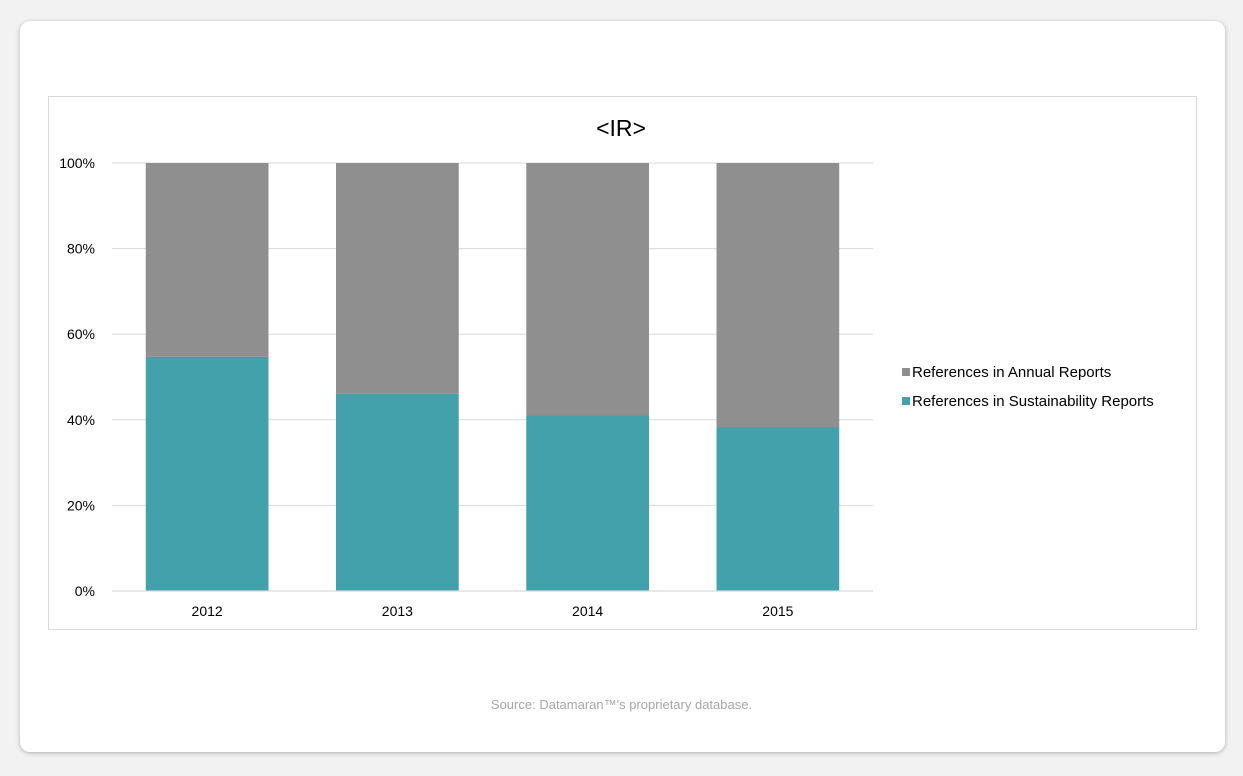 The image size is (1243, 776). Describe the element at coordinates (621, 128) in the screenshot. I see `chart-title: <IR>` at that location.